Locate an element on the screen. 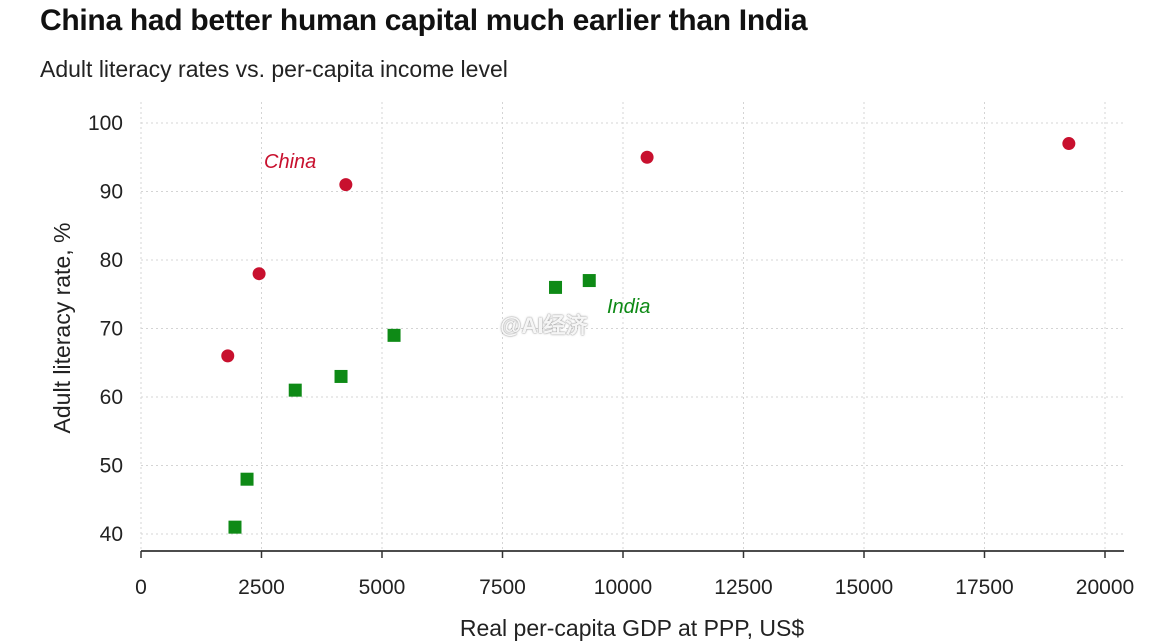 The image size is (1170, 642). y-tick-label: 50 is located at coordinates (111, 466).